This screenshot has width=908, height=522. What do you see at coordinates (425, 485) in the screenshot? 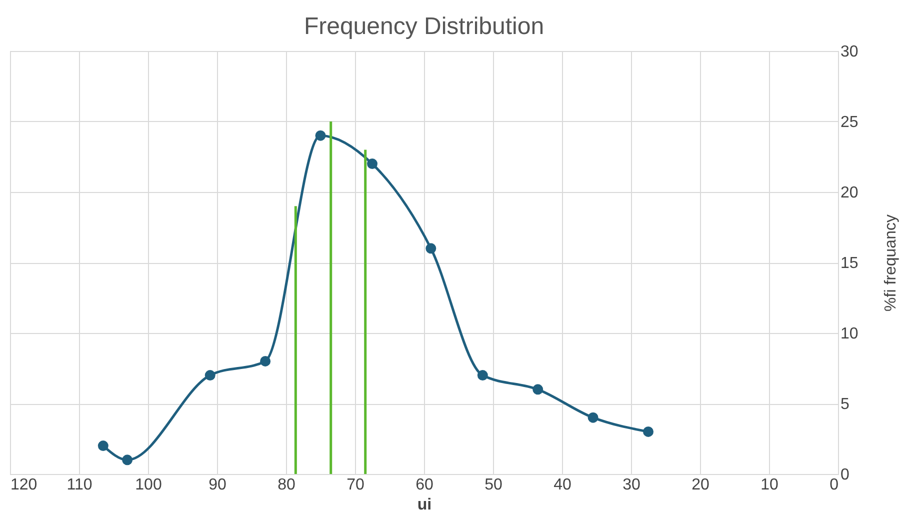
I see `x-tick-label: 60` at bounding box center [425, 485].